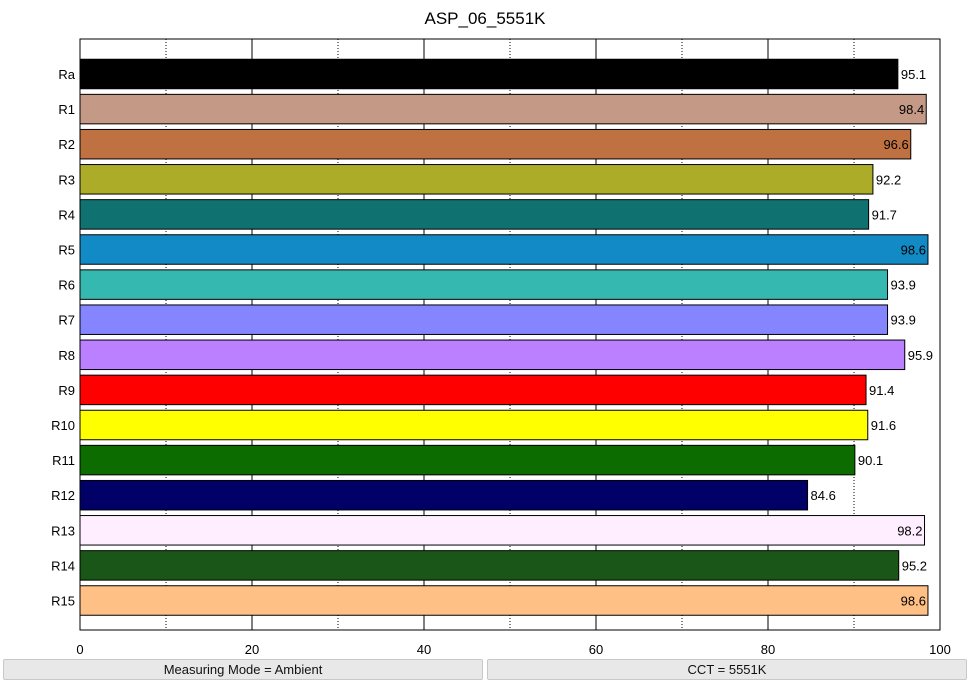  What do you see at coordinates (66, 109) in the screenshot?
I see `category-label: R1` at bounding box center [66, 109].